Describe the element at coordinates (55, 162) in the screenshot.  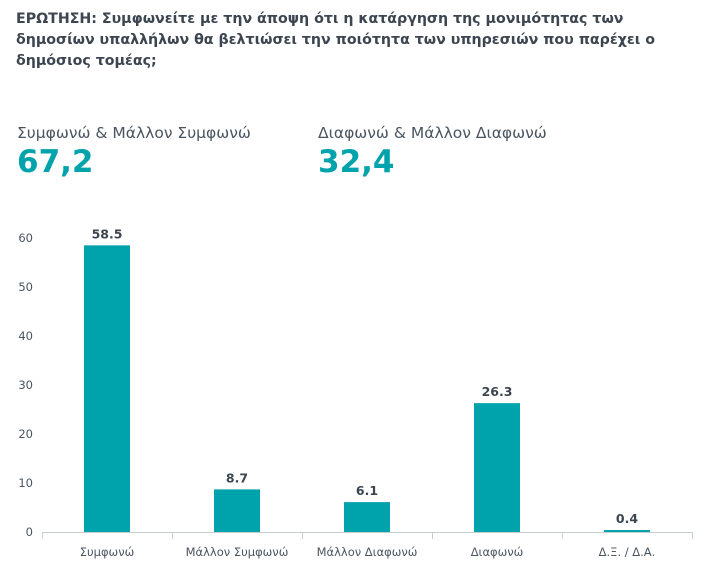
I see `summary-agree-value: 67,2` at that location.